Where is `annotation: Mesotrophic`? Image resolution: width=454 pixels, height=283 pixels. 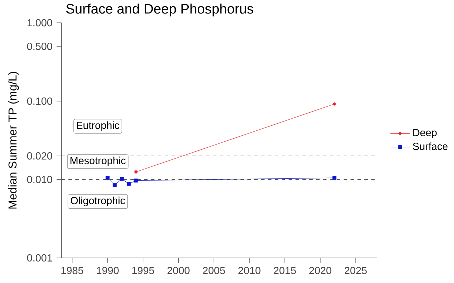
annotation: Mesotrophic is located at coordinates (98, 162).